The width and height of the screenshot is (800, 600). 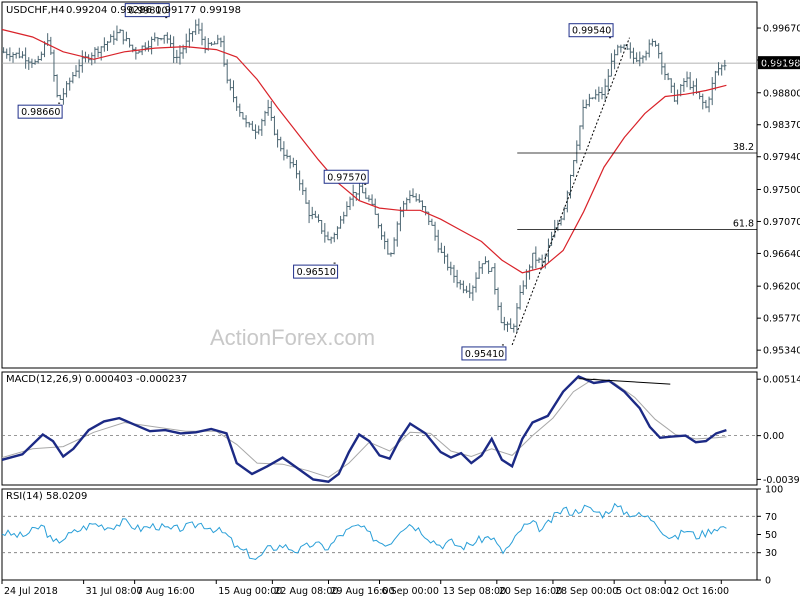 What do you see at coordinates (306, 591) in the screenshot?
I see `time-axis-tick-label: 22 Aug 08:00` at bounding box center [306, 591].